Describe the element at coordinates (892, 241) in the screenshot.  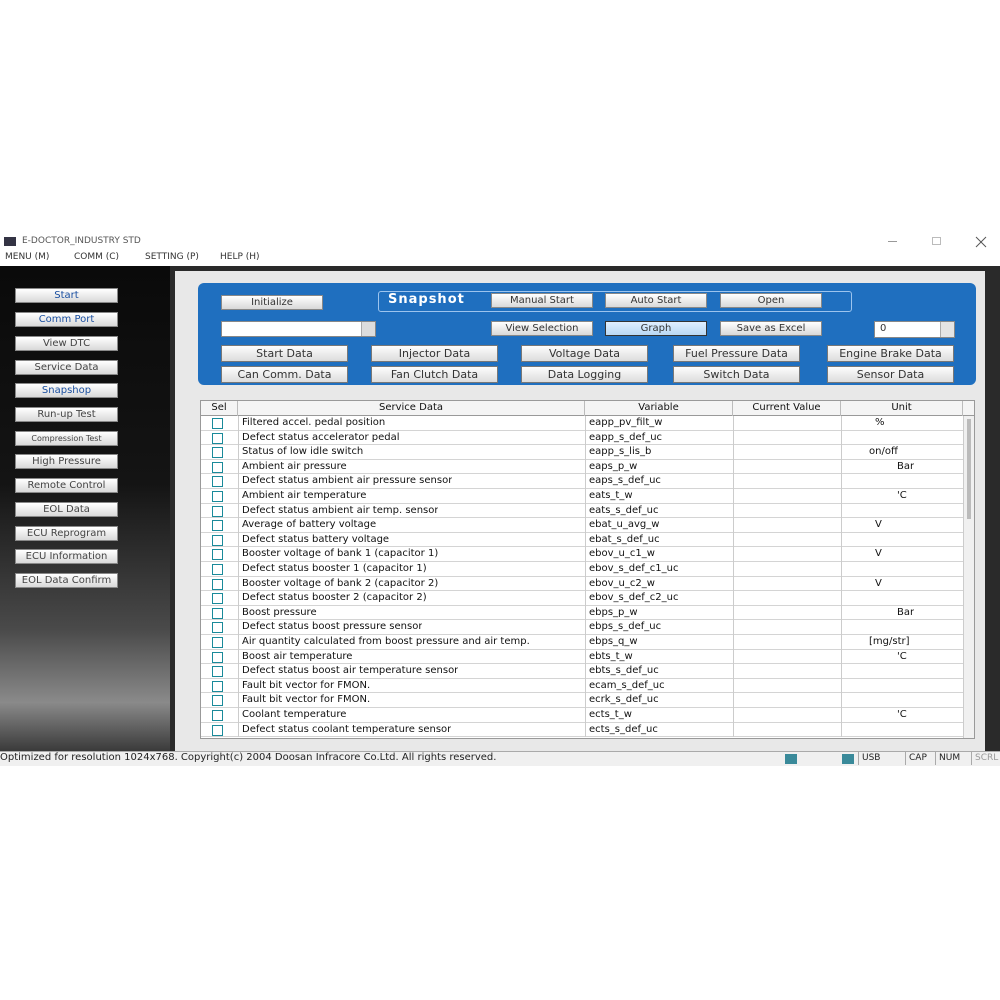
I see `minimize-button` at that location.